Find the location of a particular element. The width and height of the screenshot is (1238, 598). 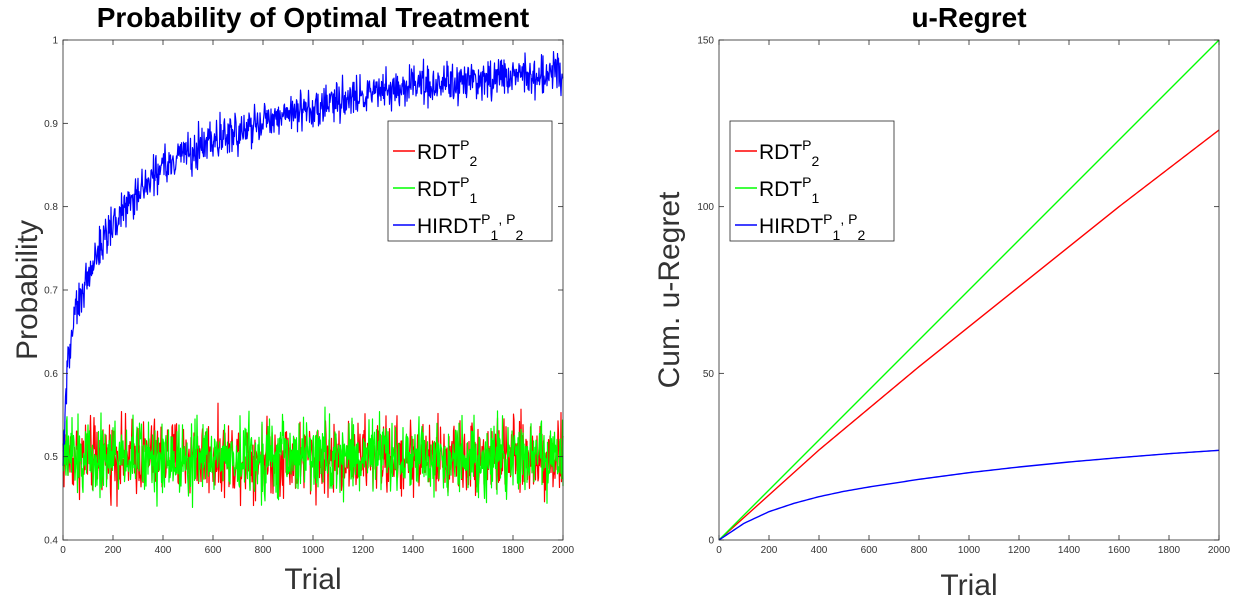

y-tick-label: 150 is located at coordinates (705, 41).